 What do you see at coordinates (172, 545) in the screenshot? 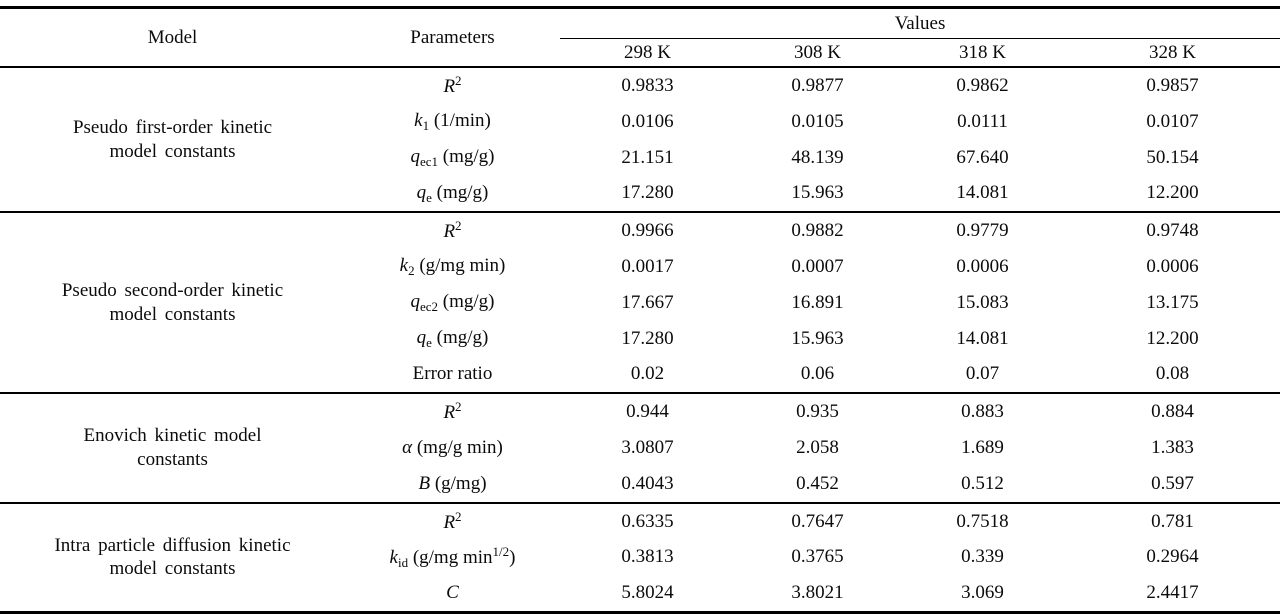
I see `model-line: Intra particle diffusion kinetic` at bounding box center [172, 545].